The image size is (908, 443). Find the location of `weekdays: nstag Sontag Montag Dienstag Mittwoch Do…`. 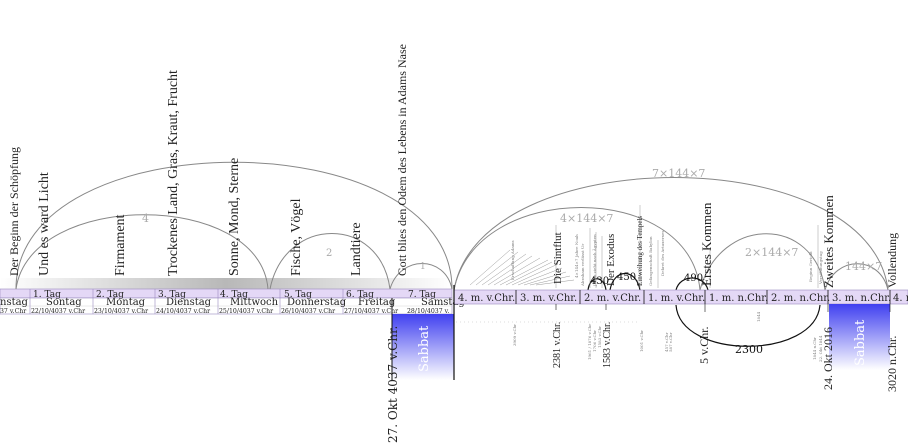

weekdays: nstag Sontag Montag Dienstag Mittwoch Do… is located at coordinates (232, 302).